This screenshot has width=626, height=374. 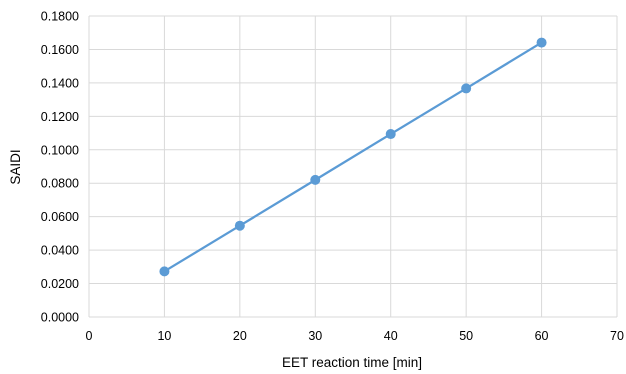 What do you see at coordinates (466, 336) in the screenshot?
I see `x-tick-label: 50` at bounding box center [466, 336].